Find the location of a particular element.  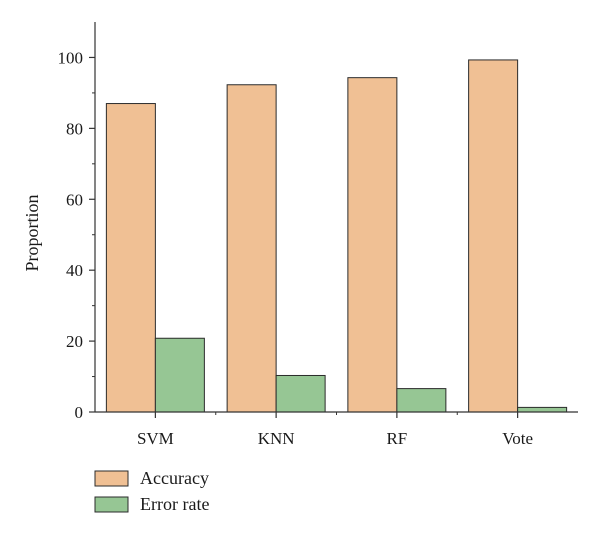

x-tick-label-knn: KNN is located at coordinates (276, 438).